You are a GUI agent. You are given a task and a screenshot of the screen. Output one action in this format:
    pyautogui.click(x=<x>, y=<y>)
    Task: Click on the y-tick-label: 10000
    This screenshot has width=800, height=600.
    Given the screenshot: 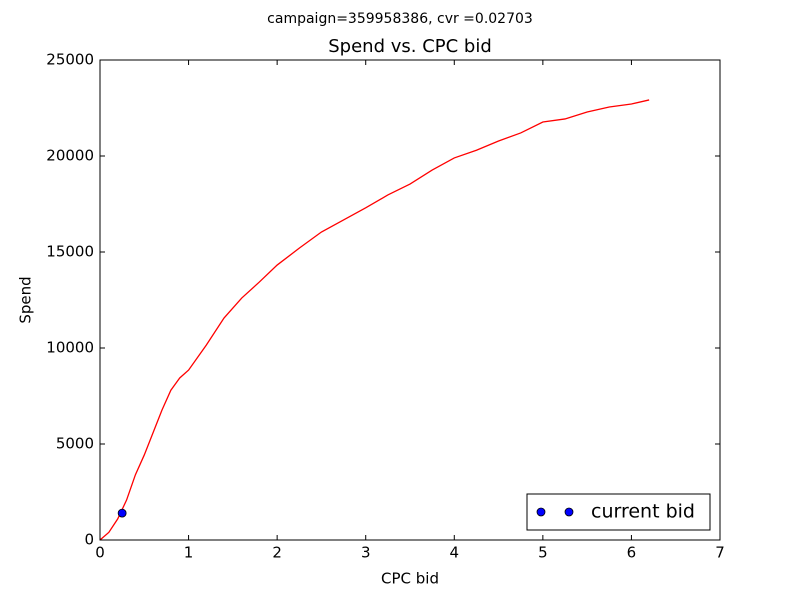 What is the action you would take?
    pyautogui.click(x=70, y=348)
    